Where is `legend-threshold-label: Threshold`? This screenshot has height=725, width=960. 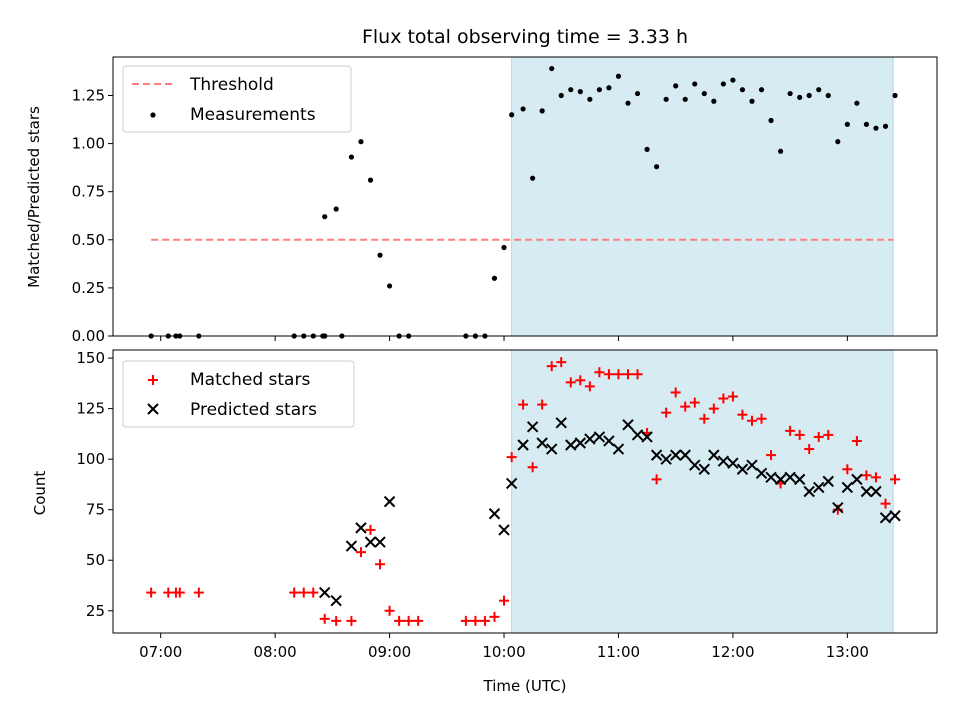
legend-threshold-label: Threshold is located at coordinates (231, 85).